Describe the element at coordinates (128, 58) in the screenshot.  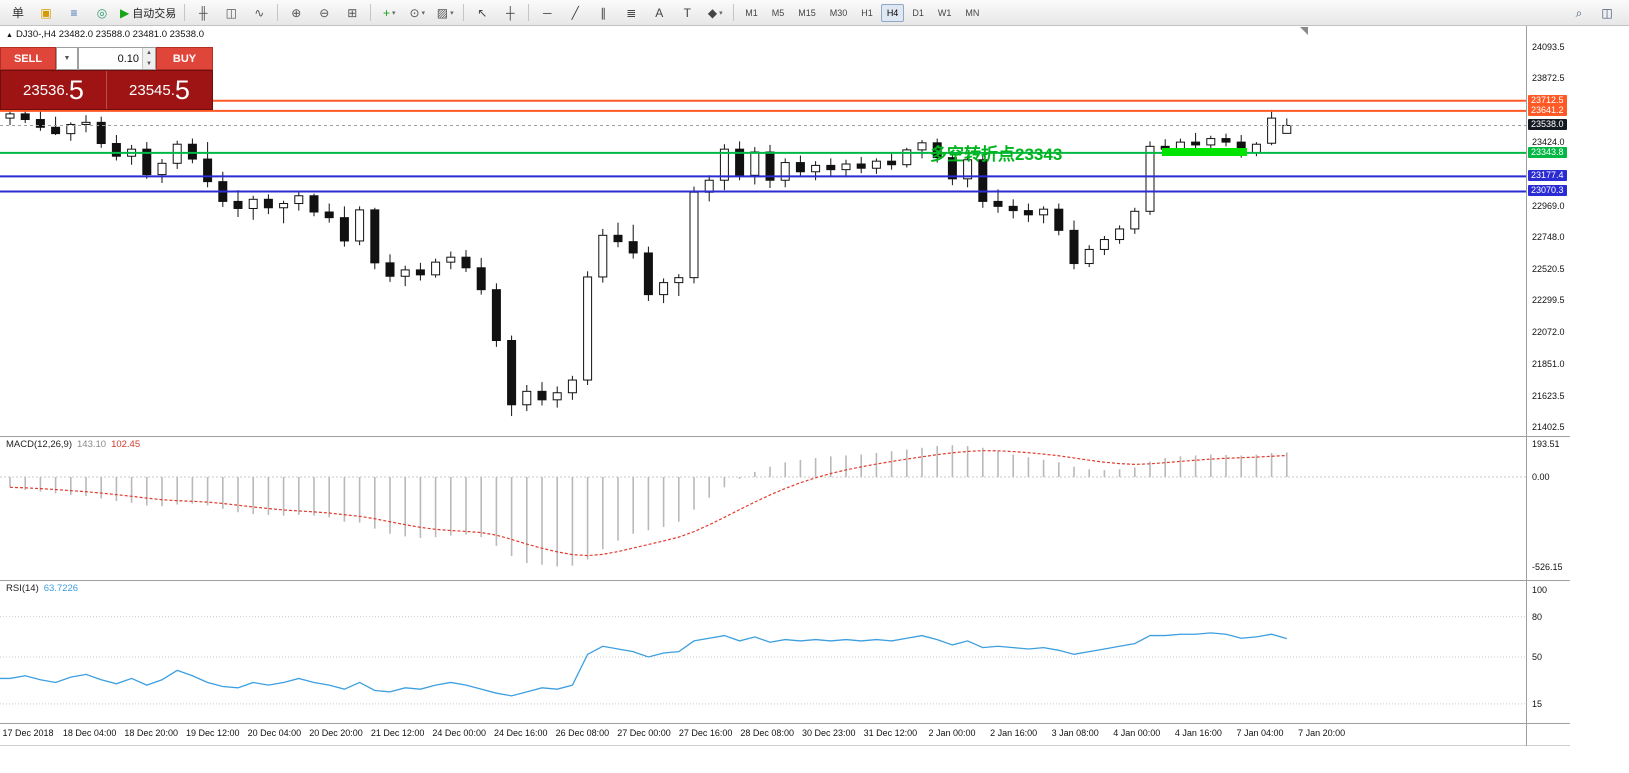
I see `volume-value: 0.10` at that location.